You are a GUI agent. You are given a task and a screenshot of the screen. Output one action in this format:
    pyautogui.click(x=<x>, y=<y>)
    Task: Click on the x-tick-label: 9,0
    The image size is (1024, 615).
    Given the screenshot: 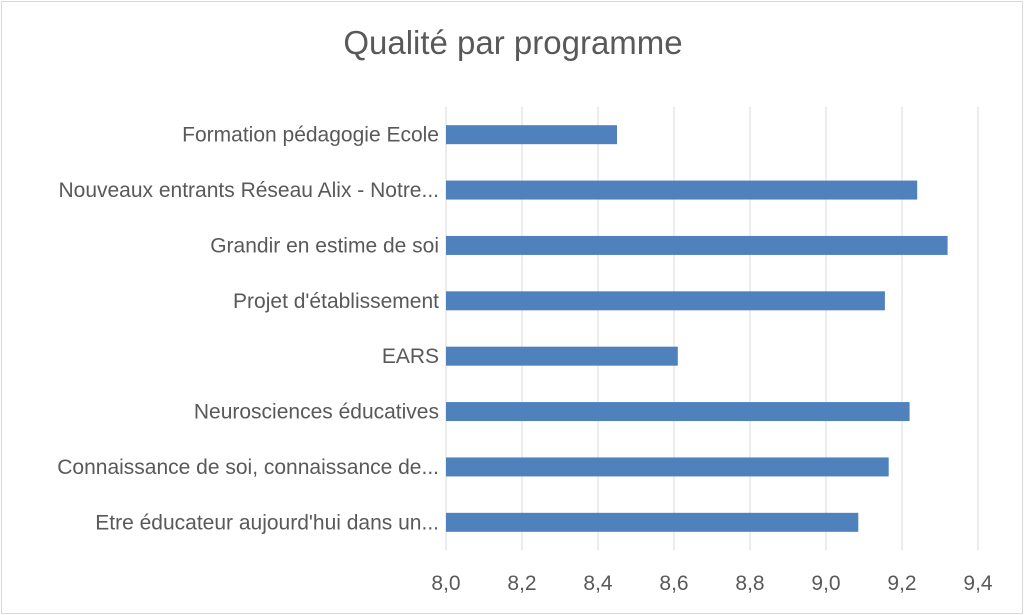 What is the action you would take?
    pyautogui.click(x=825, y=583)
    